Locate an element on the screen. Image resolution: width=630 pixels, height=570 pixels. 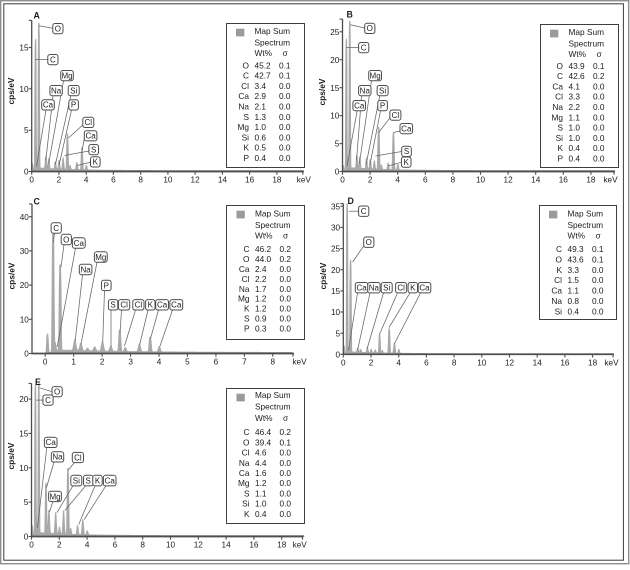
svg-text: 39.4 is located at coordinates (263, 442).